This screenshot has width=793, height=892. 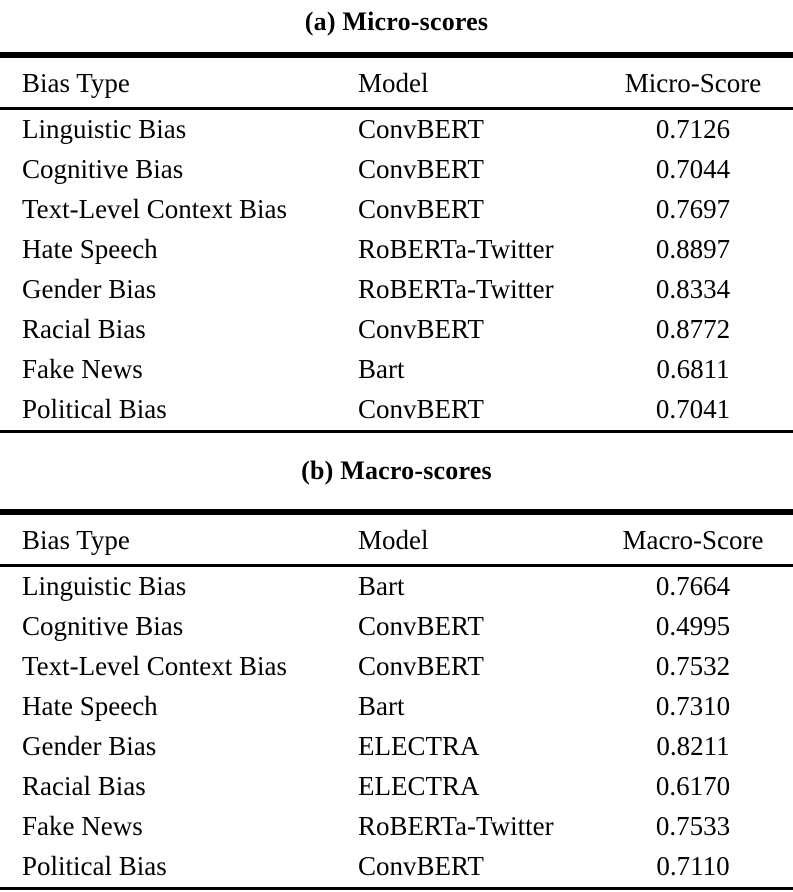 I want to click on cell-score: 0.8897, so click(x=693, y=249).